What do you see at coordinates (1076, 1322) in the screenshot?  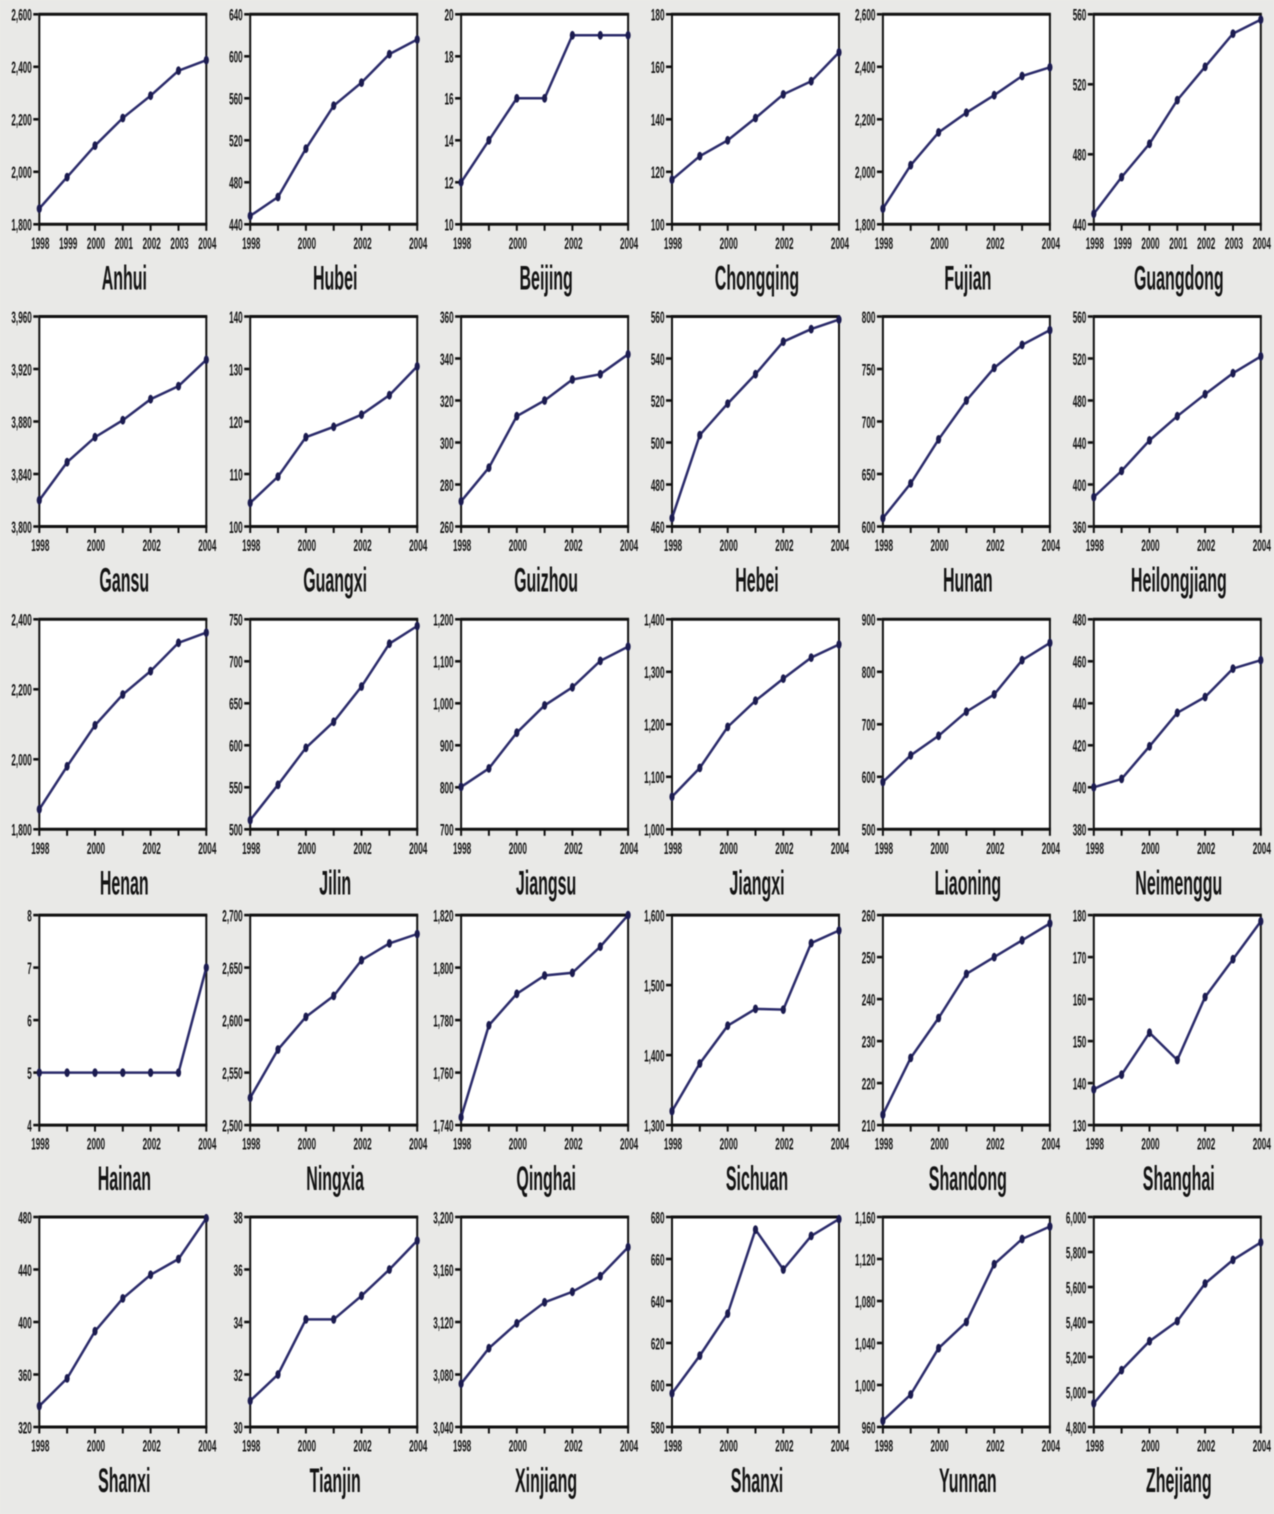 I see `svg-text: 5,400` at bounding box center [1076, 1322].